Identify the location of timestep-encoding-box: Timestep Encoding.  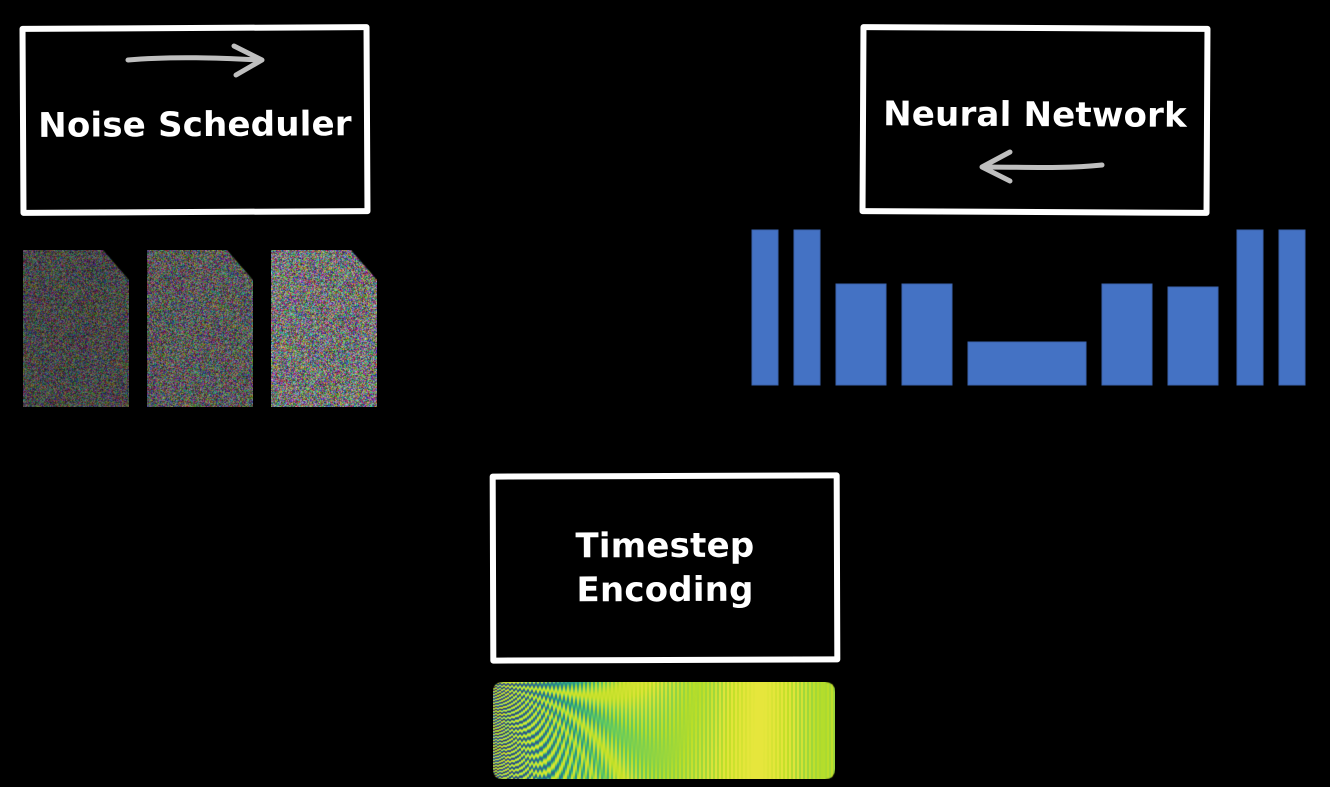
(665, 568).